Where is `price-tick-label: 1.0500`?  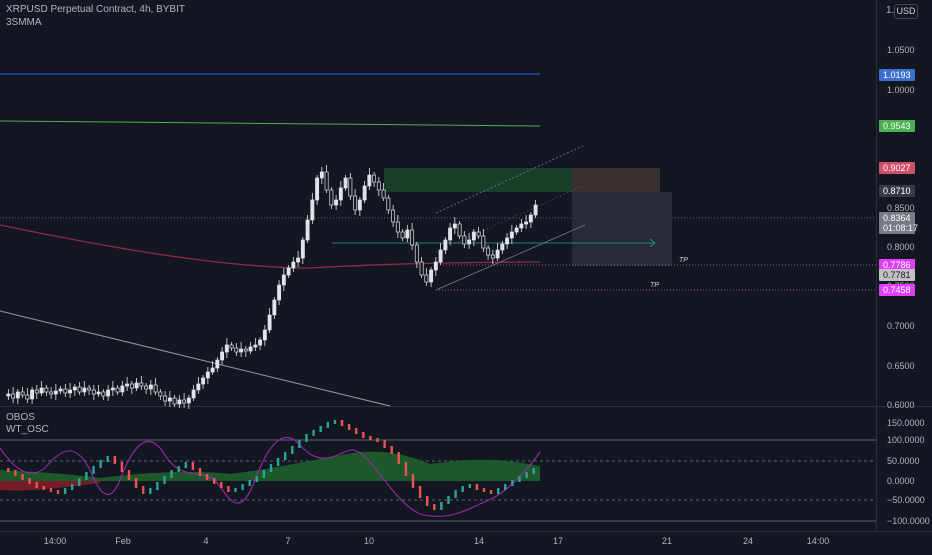
price-tick-label: 1.0500 is located at coordinates (901, 50).